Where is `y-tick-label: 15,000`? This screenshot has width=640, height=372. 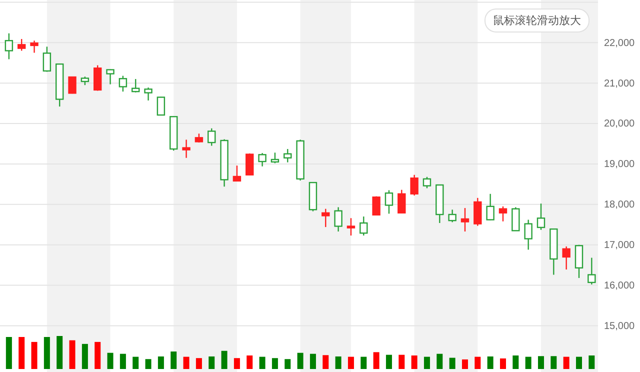
y-tick-label: 15,000 is located at coordinates (620, 326).